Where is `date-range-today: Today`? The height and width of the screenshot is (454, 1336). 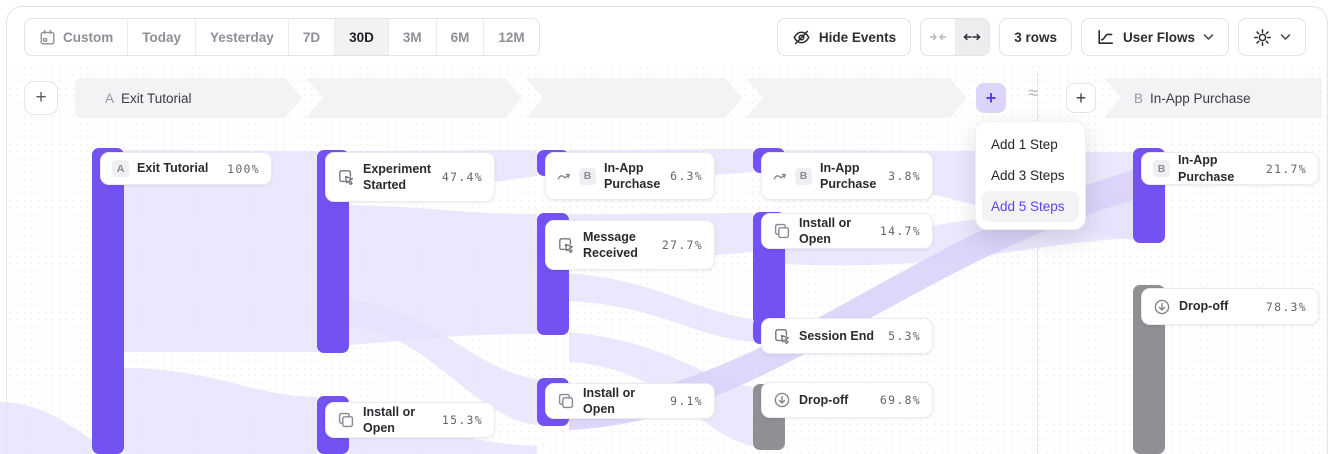
date-range-today: Today is located at coordinates (162, 37).